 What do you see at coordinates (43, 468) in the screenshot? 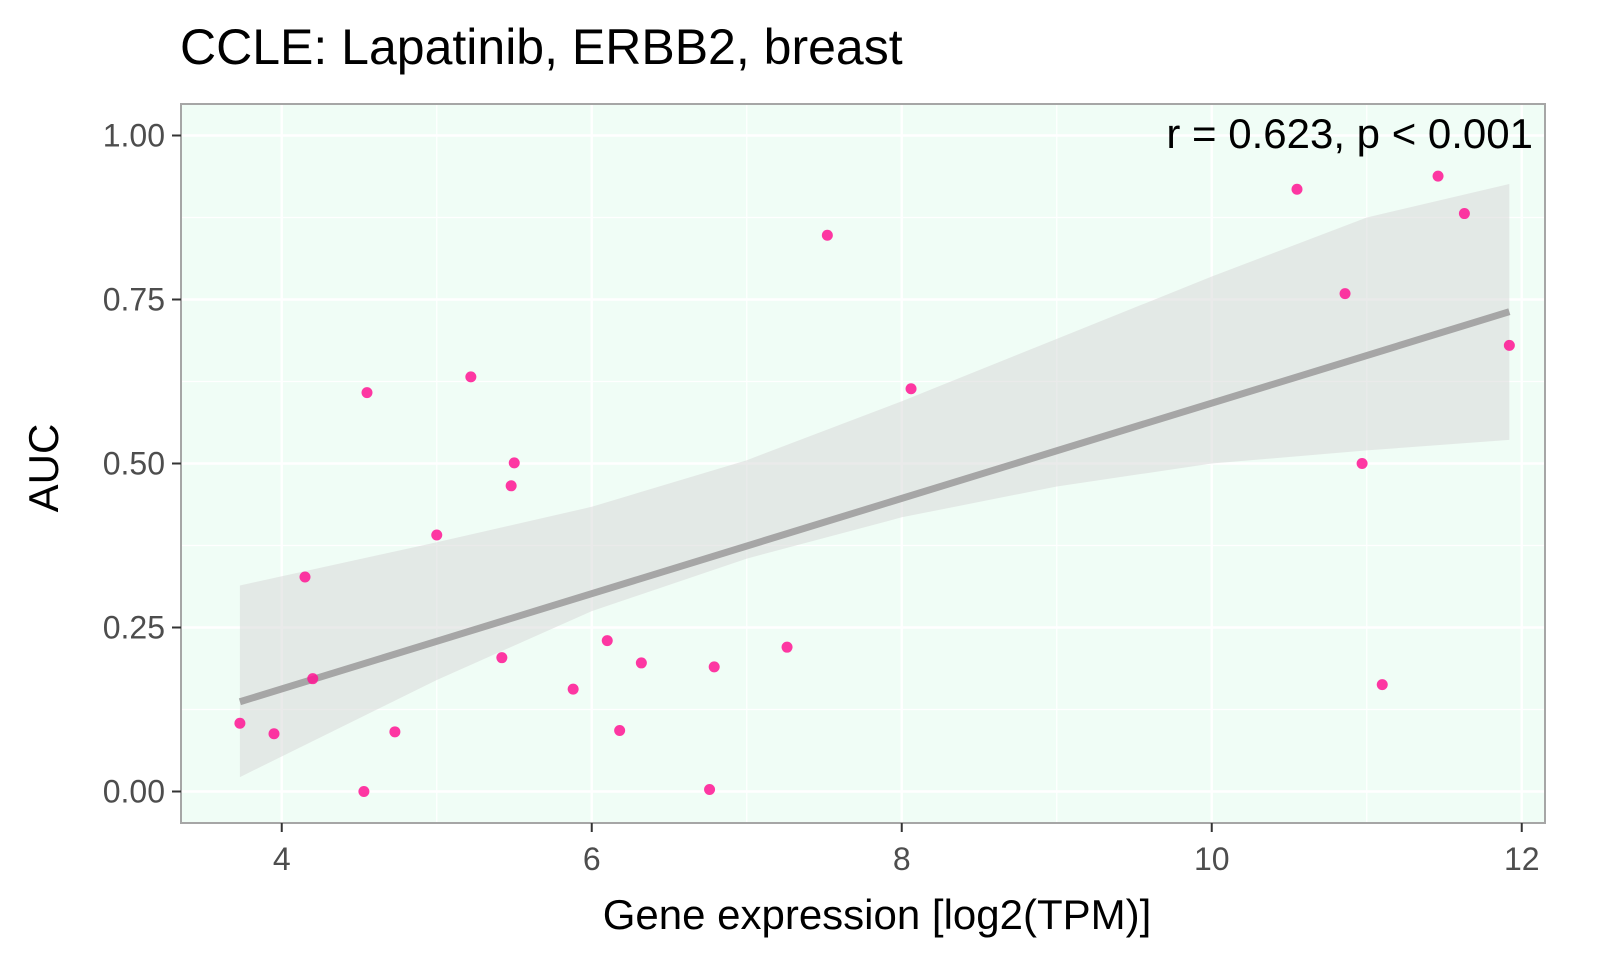
I see `y-axis-title: AUC` at bounding box center [43, 468].